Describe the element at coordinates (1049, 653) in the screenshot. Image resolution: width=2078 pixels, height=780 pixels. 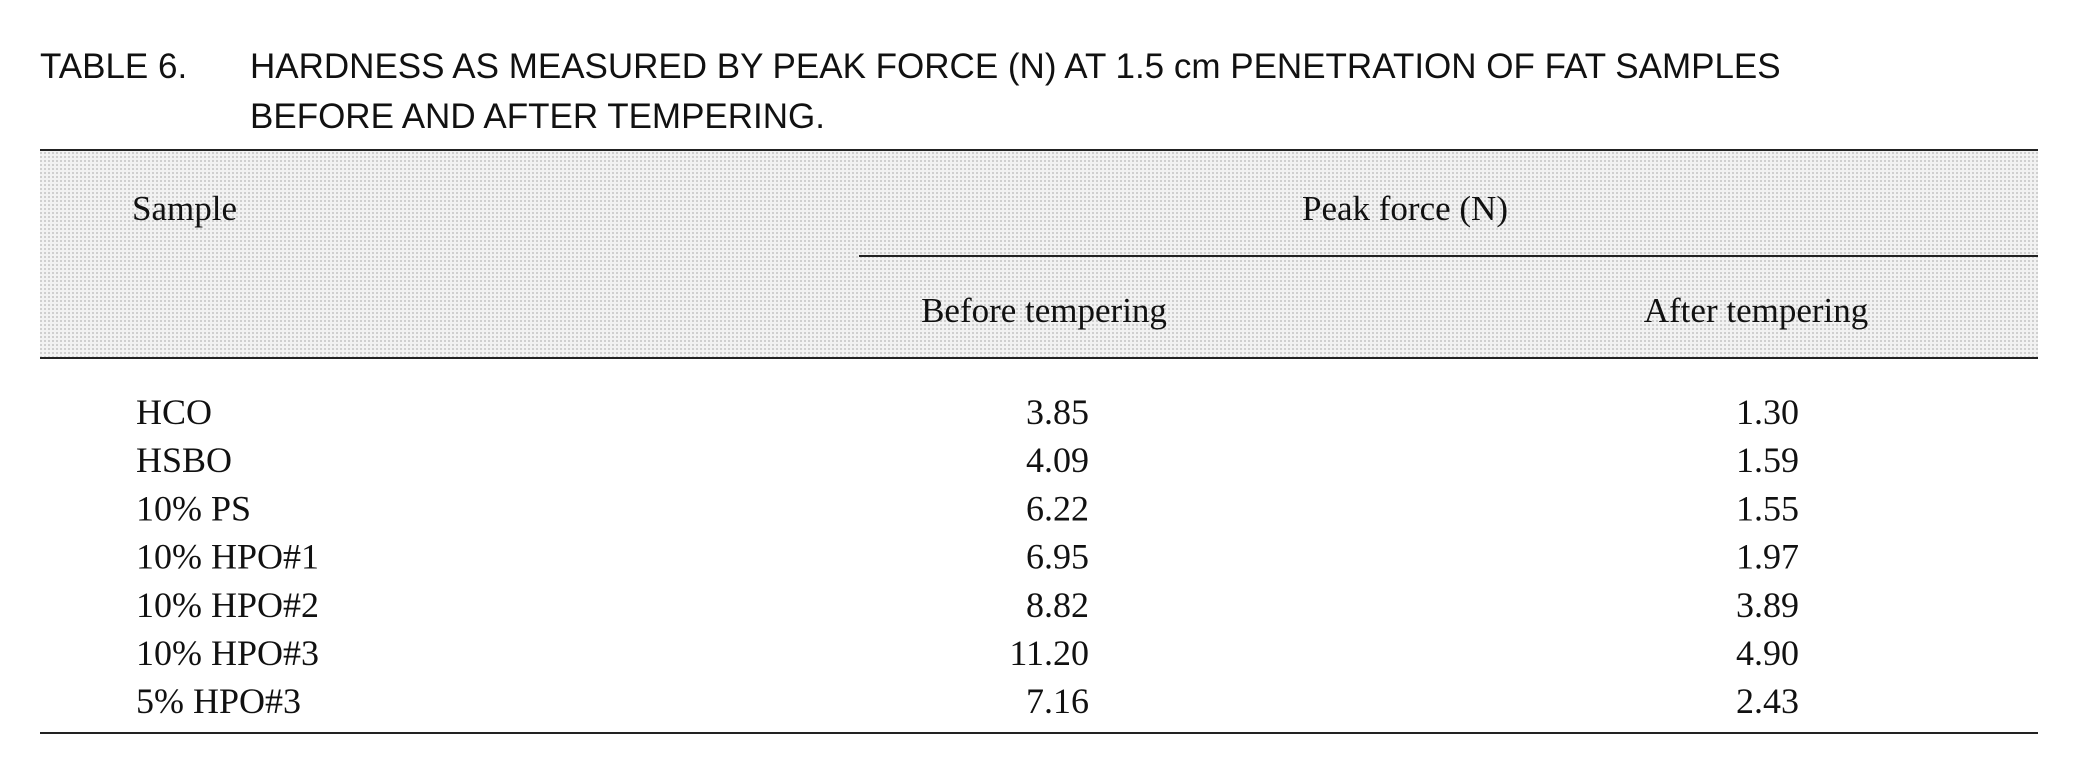
I see `cell-value: 11.20` at that location.